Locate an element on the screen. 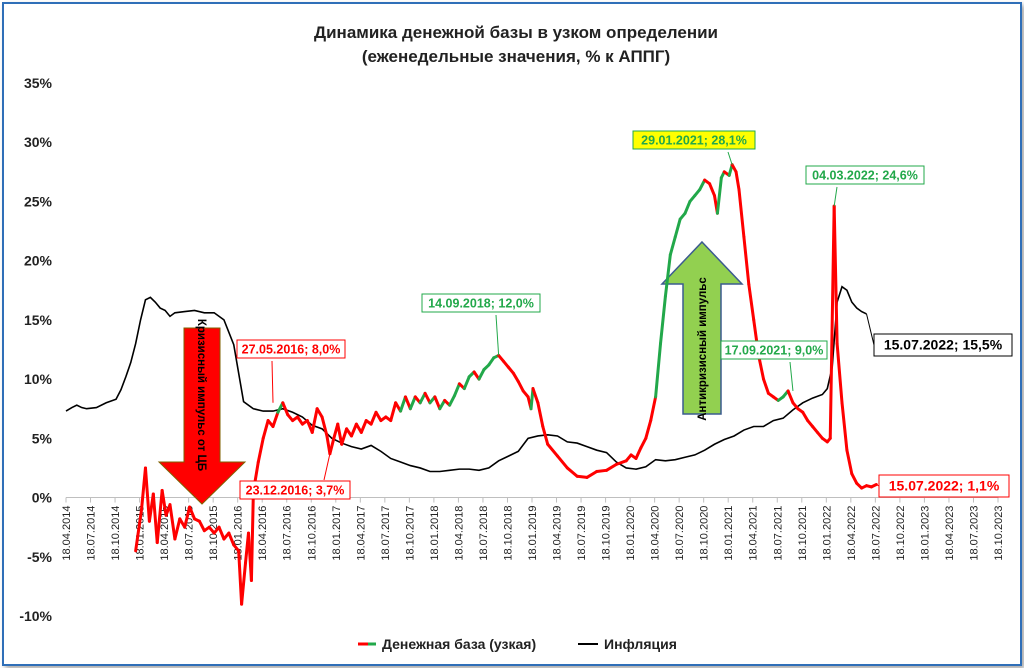 The width and height of the screenshot is (1024, 668). x-tick-label: 18.07.2017 is located at coordinates (386, 533).